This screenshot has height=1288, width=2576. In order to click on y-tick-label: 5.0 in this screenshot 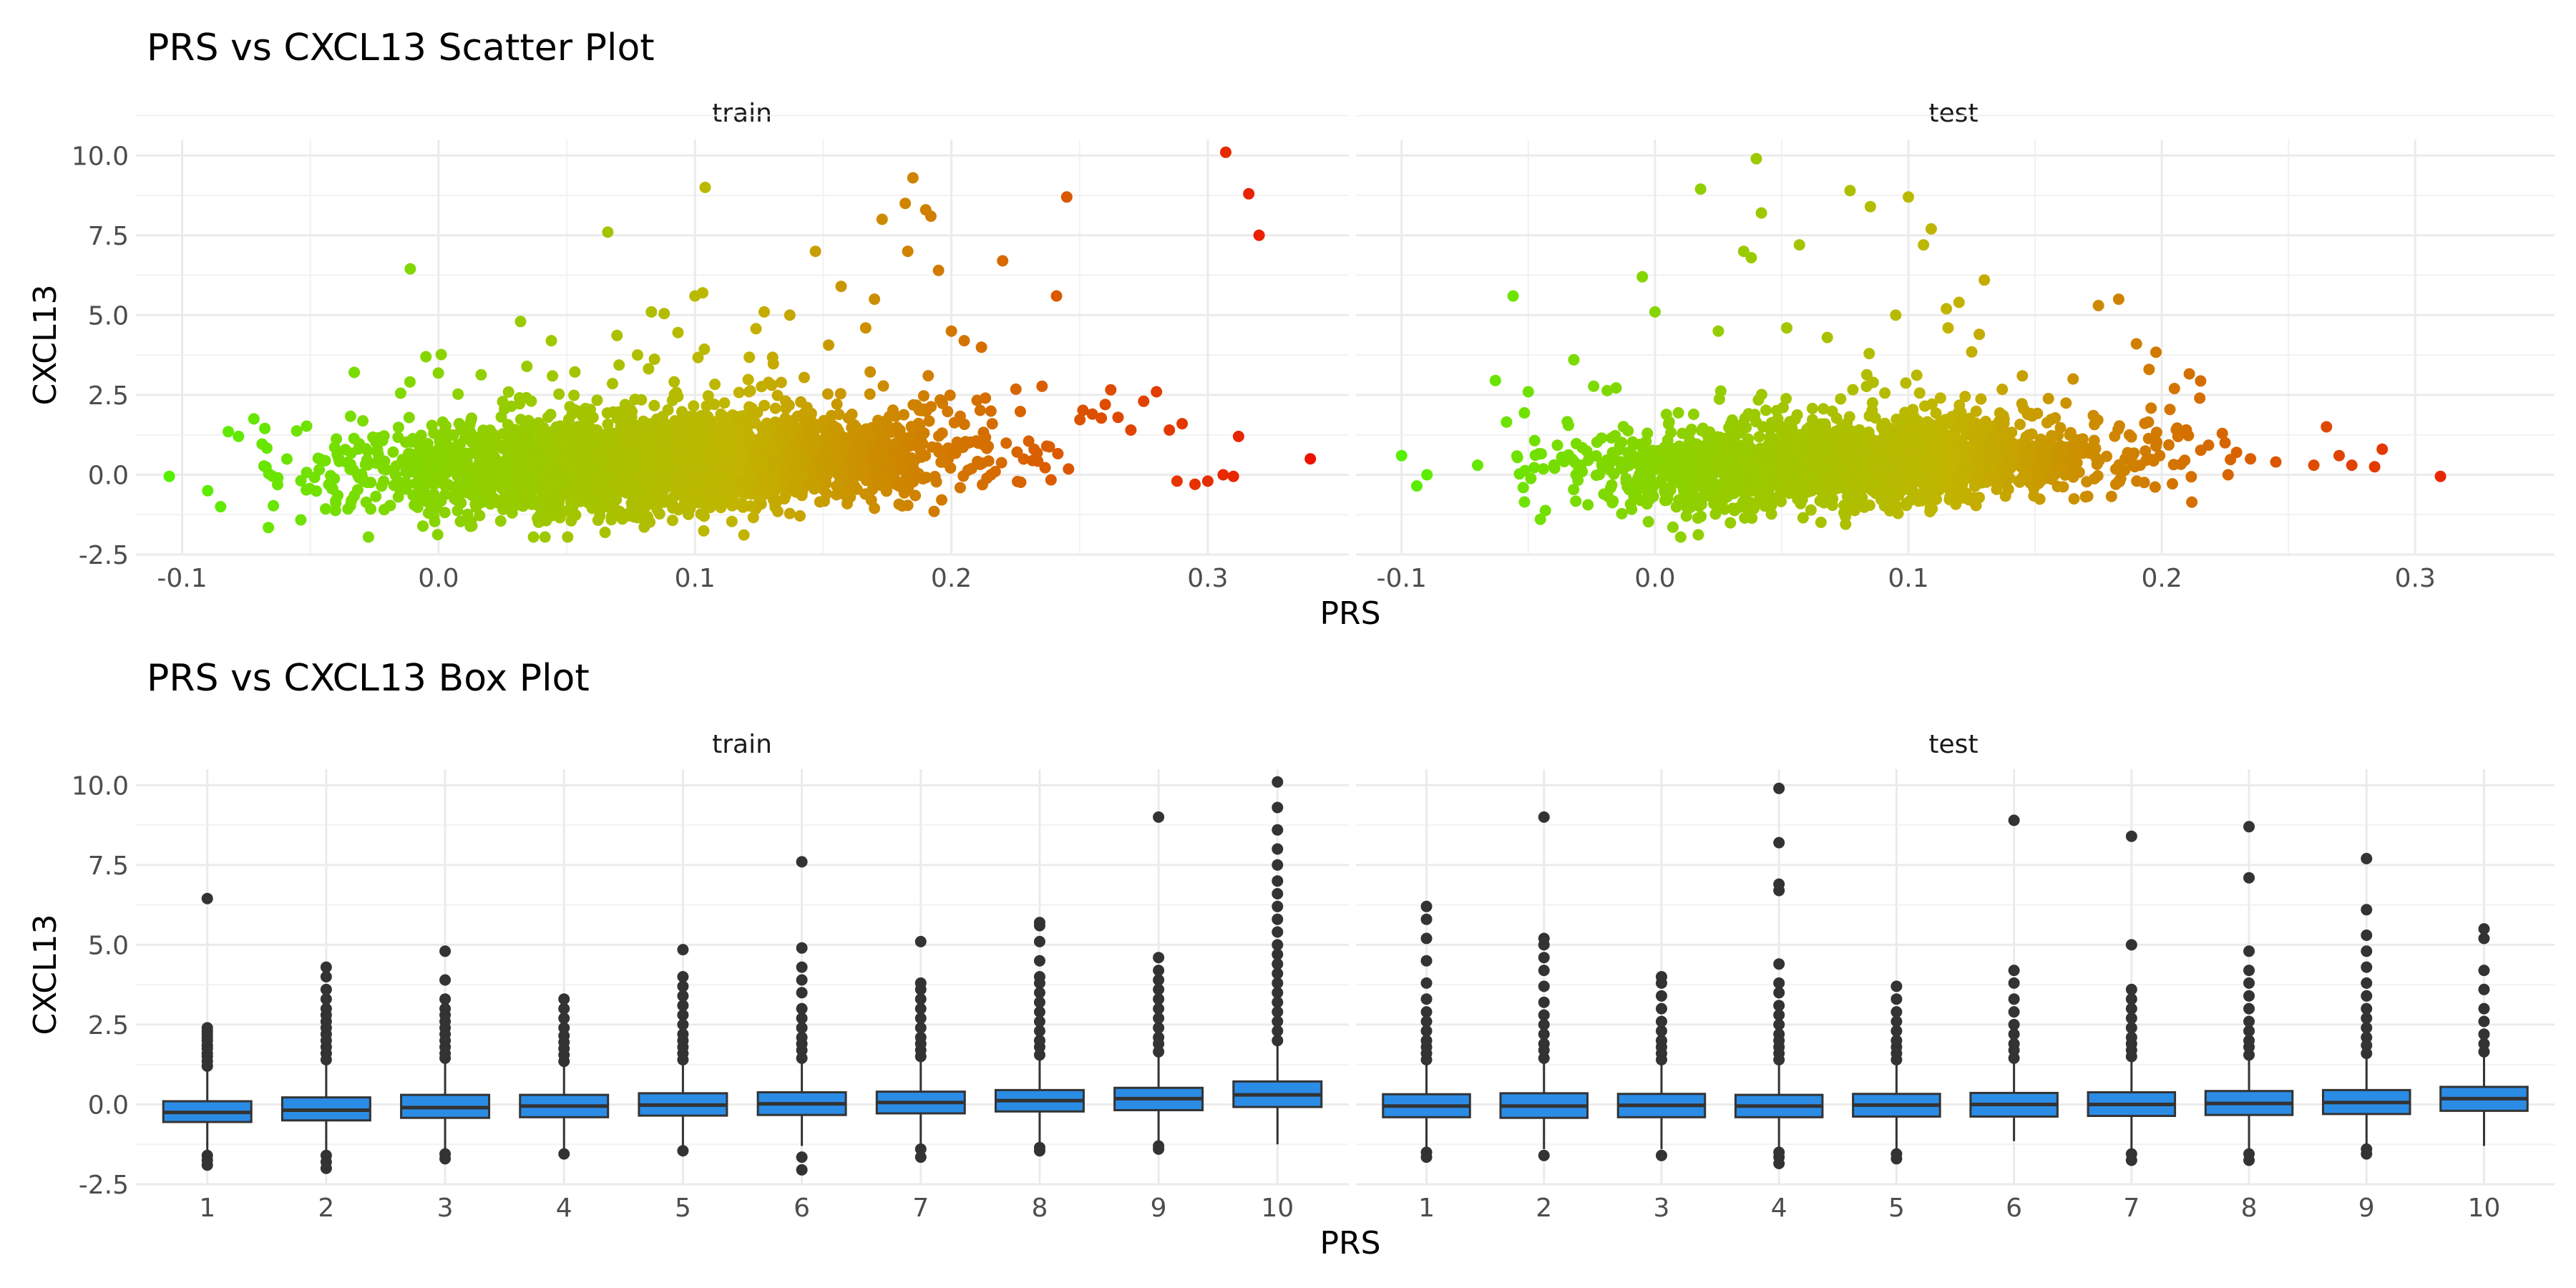, I will do `click(108, 316)`.